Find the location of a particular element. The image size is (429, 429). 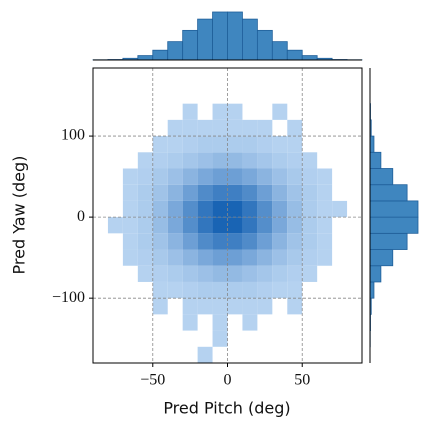

x-tick-label: 50 is located at coordinates (302, 380).